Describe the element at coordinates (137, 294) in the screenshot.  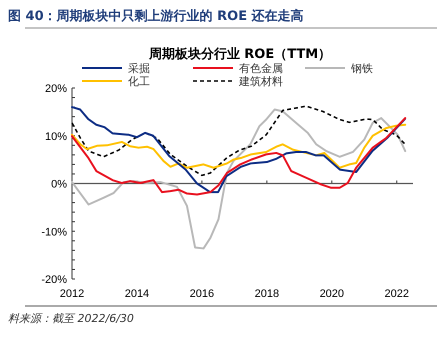
I see `x-tick-label: 2014` at that location.